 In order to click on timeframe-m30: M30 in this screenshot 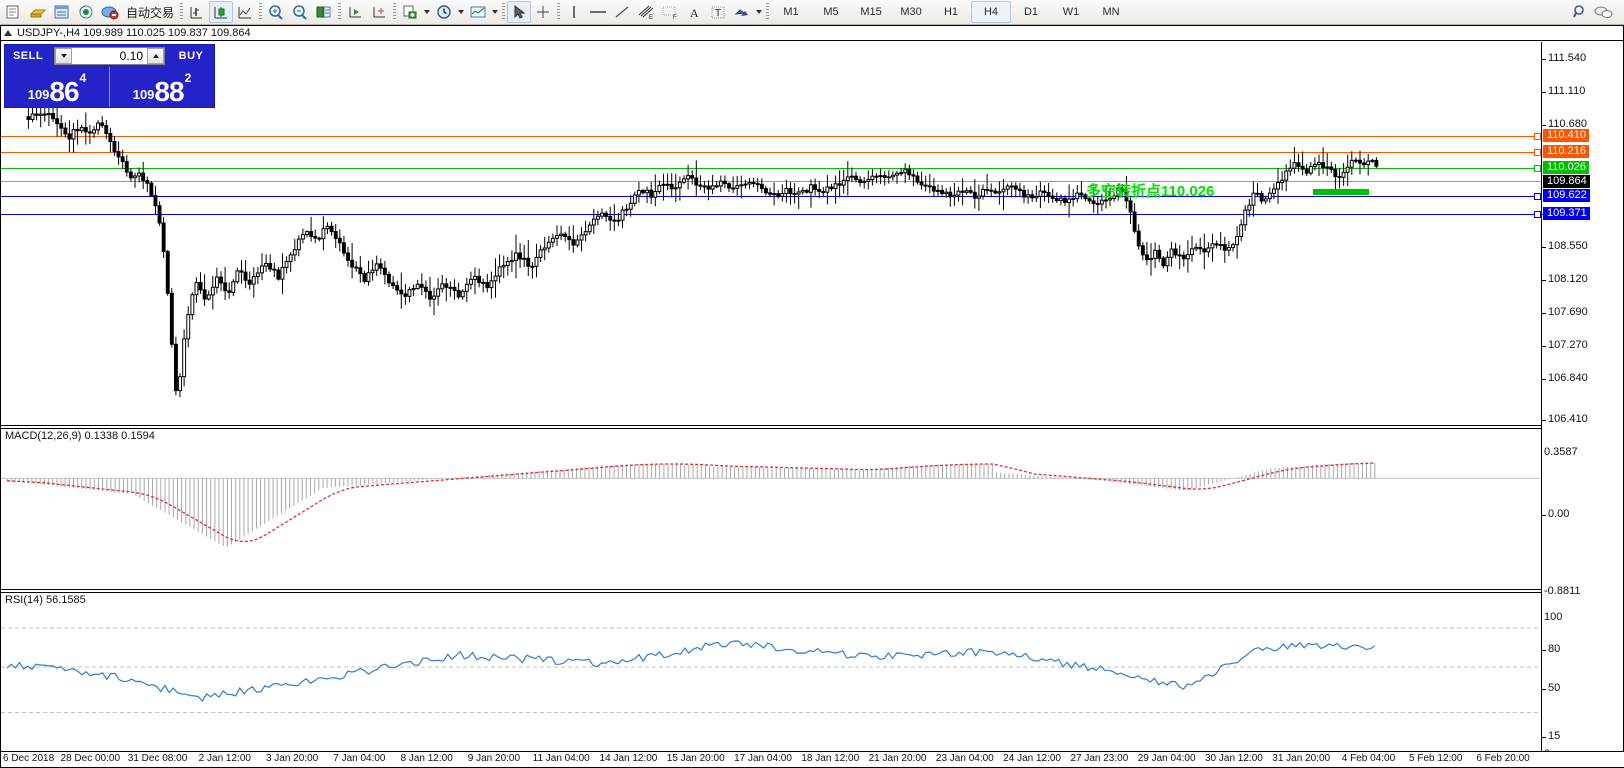, I will do `click(911, 12)`.